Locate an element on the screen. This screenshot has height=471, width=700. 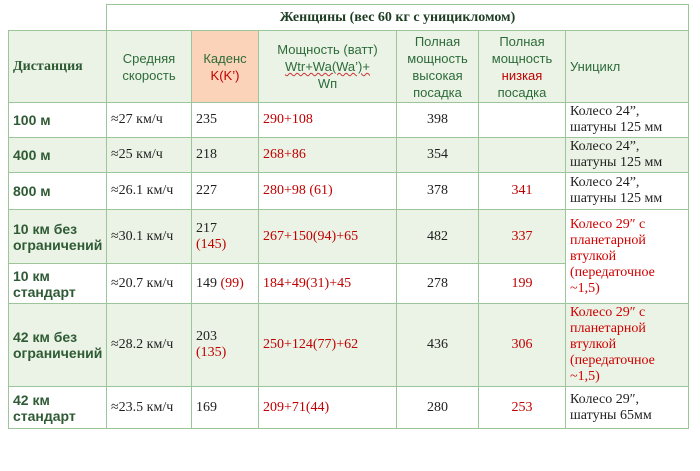
header-unicycle: Уницикл is located at coordinates (627, 66).